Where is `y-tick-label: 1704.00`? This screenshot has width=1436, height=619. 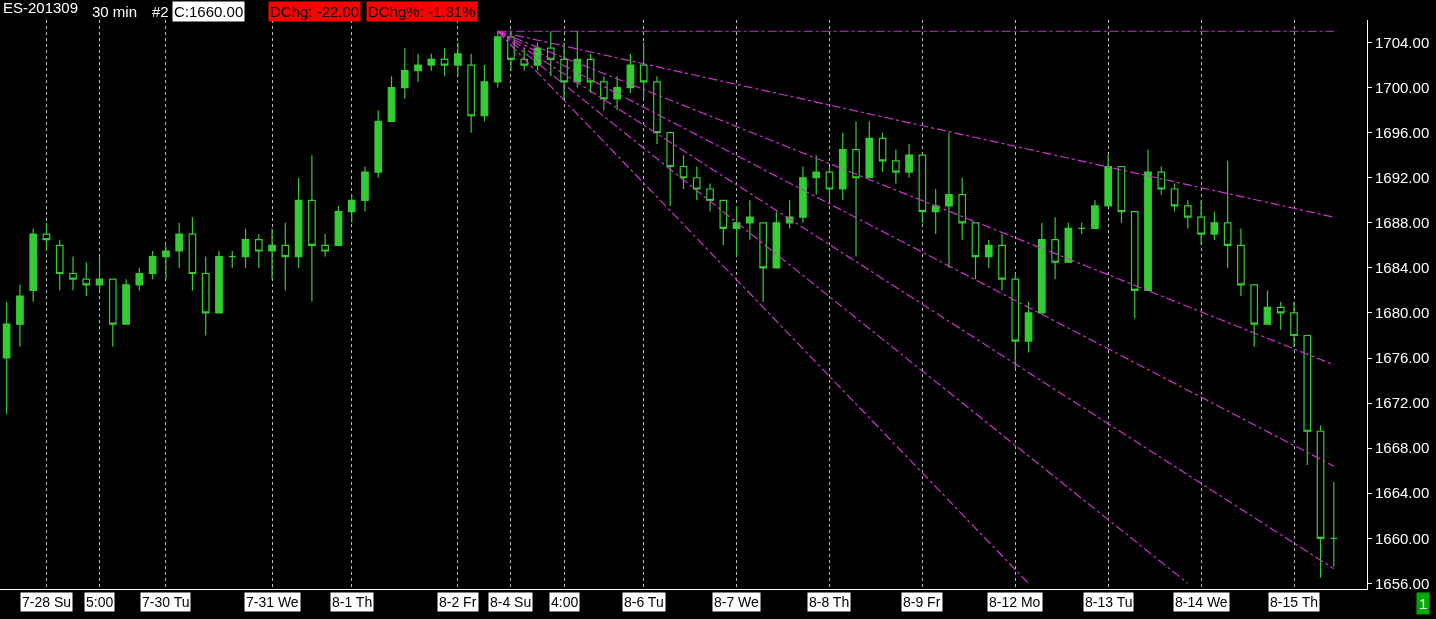 y-tick-label: 1704.00 is located at coordinates (1402, 42).